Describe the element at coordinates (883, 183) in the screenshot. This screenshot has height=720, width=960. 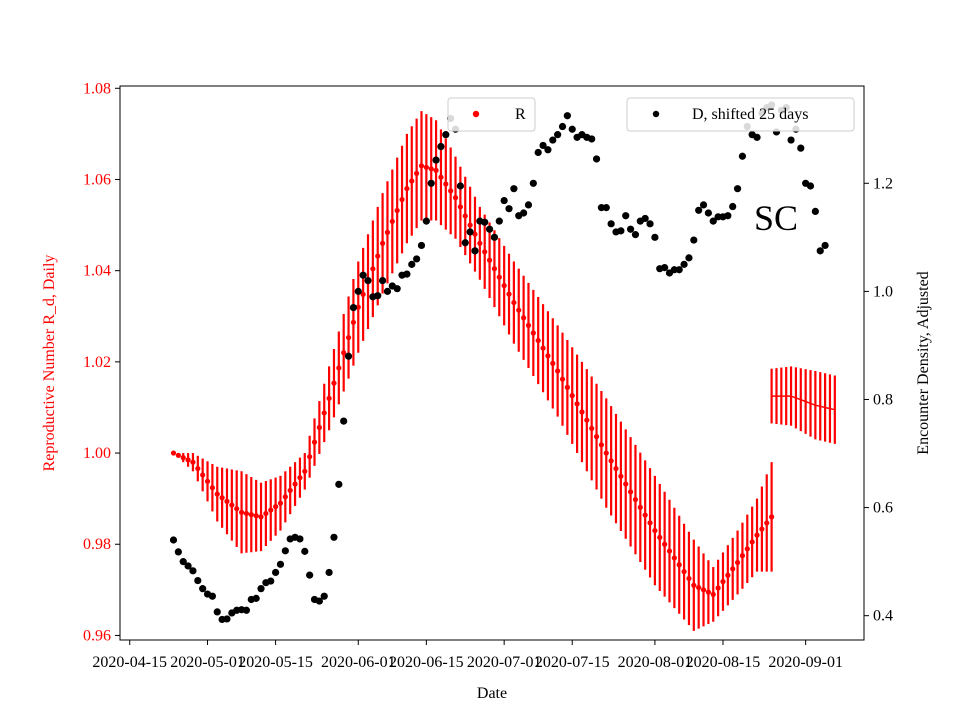
I see `right-tick-label-4: 1.2` at that location.